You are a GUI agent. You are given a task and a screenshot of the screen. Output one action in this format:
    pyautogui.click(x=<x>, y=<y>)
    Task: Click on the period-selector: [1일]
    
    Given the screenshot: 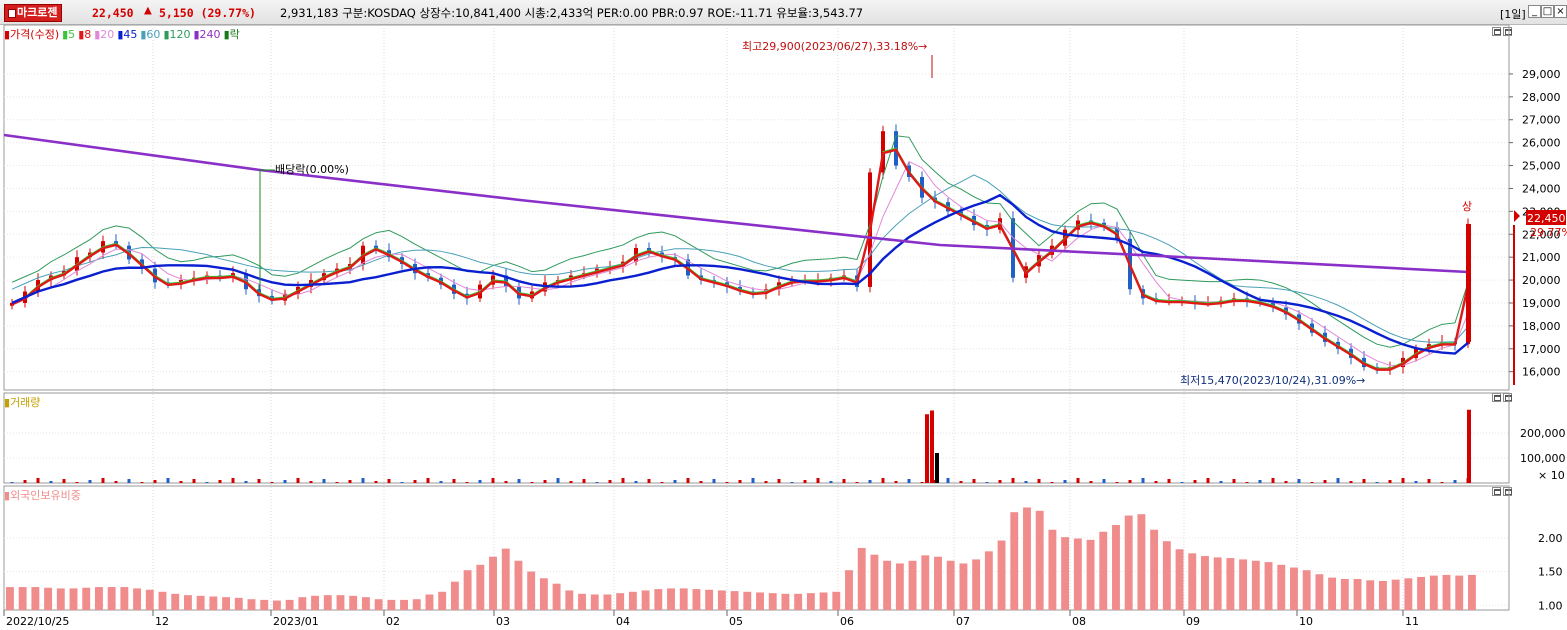 What is the action you would take?
    pyautogui.click(x=1513, y=14)
    